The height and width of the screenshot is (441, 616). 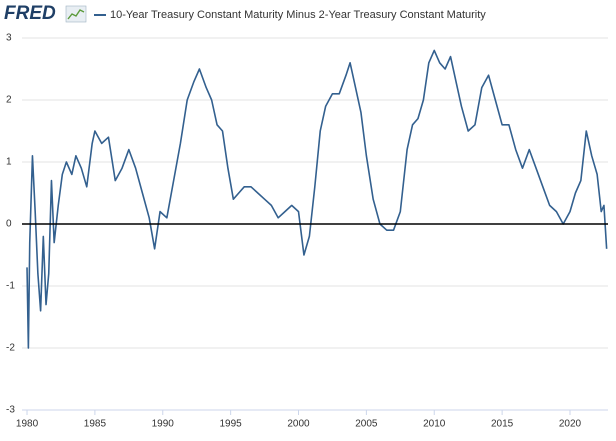 I want to click on x-tick-label: 1985, so click(x=95, y=424).